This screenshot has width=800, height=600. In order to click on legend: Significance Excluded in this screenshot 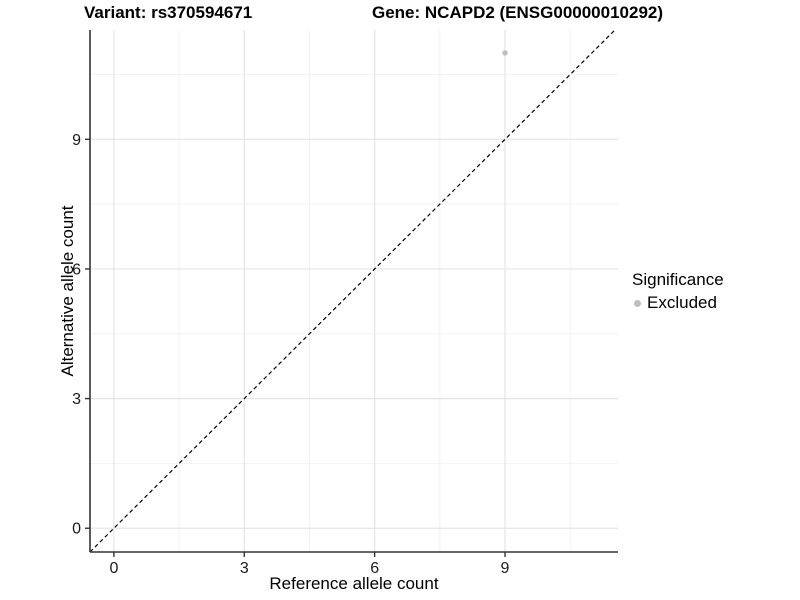, I will do `click(677, 291)`.